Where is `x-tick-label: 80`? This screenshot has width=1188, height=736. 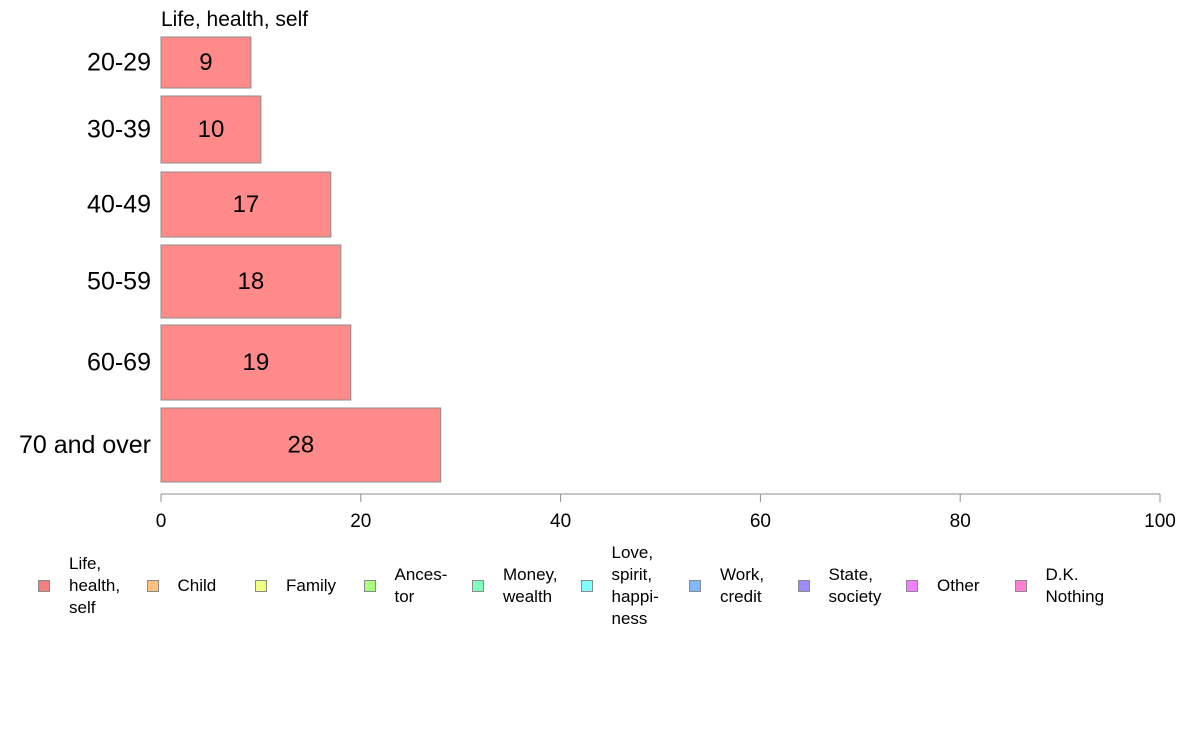
x-tick-label: 80 is located at coordinates (960, 521).